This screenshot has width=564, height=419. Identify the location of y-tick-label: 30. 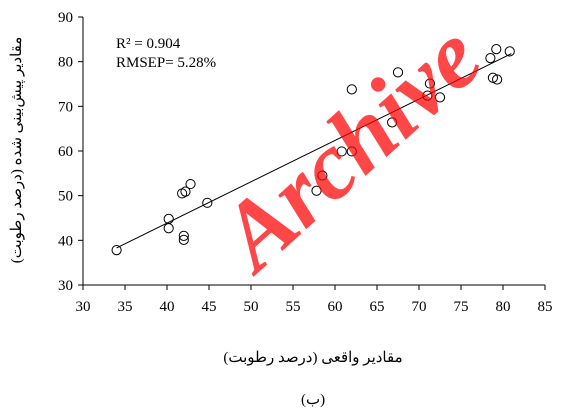
(65, 286).